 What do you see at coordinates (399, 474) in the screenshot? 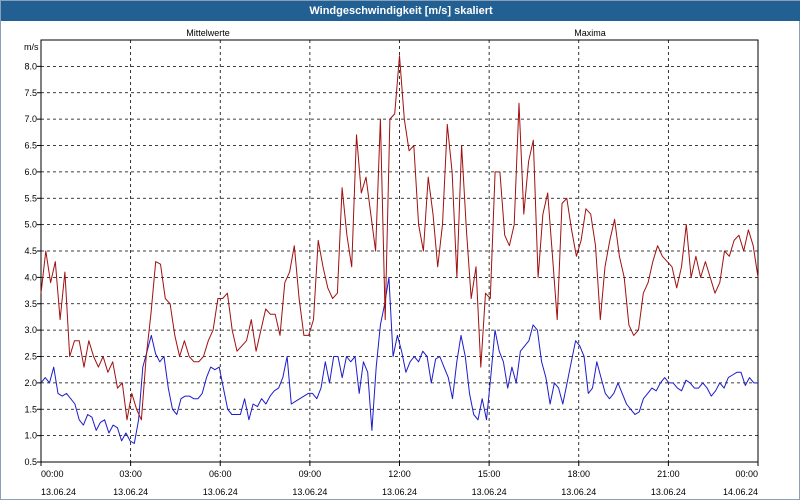
I see `x-tick-time-label: 12:00` at bounding box center [399, 474].